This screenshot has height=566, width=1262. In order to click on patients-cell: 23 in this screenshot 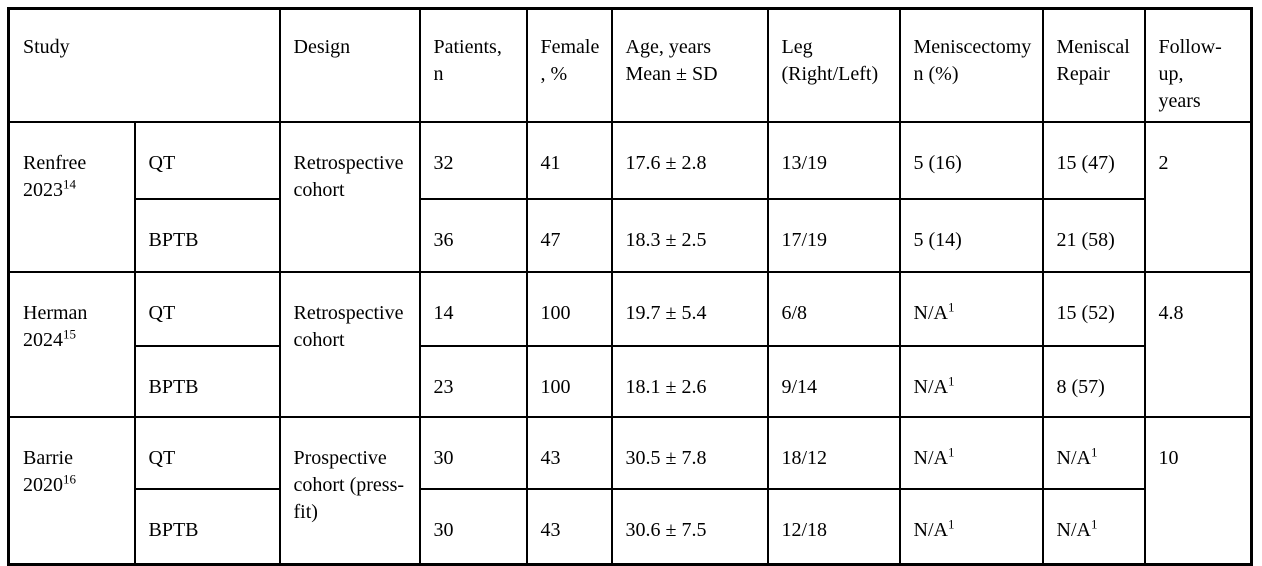, I will do `click(473, 381)`.